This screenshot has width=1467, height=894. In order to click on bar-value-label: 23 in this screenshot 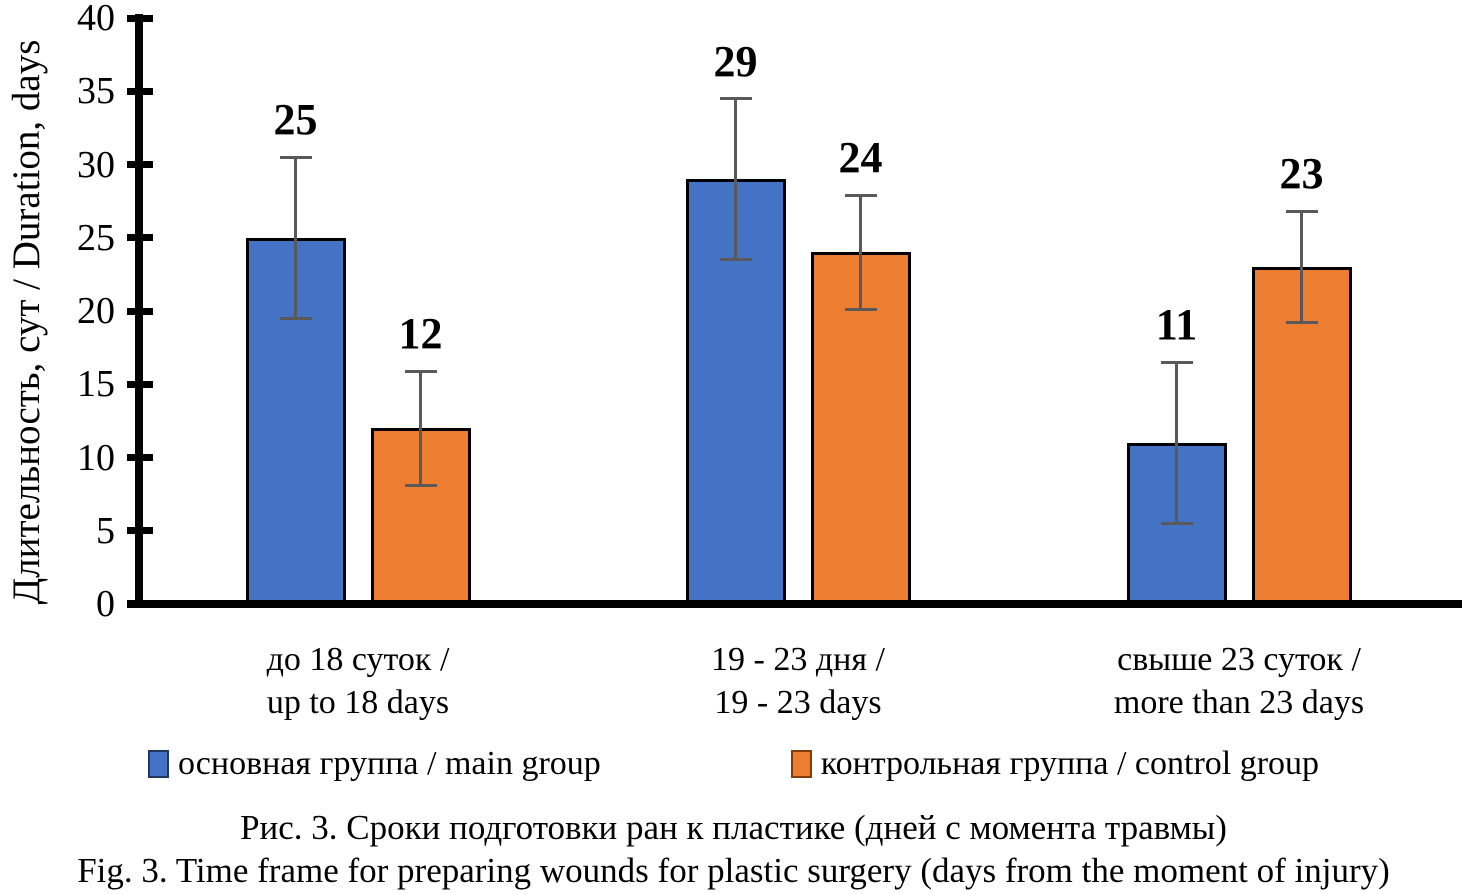, I will do `click(1301, 174)`.